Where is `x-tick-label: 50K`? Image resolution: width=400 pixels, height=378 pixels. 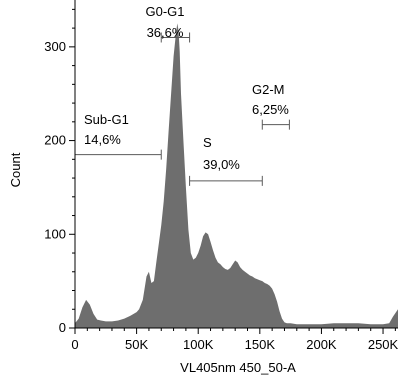 x-tick-label: 50K is located at coordinates (136, 344).